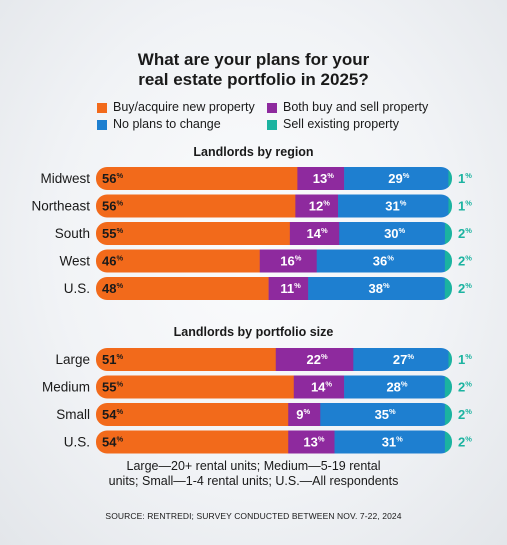 This screenshot has height=545, width=507. Describe the element at coordinates (197, 178) in the screenshot. I see `bar-buy-midwest` at that location.